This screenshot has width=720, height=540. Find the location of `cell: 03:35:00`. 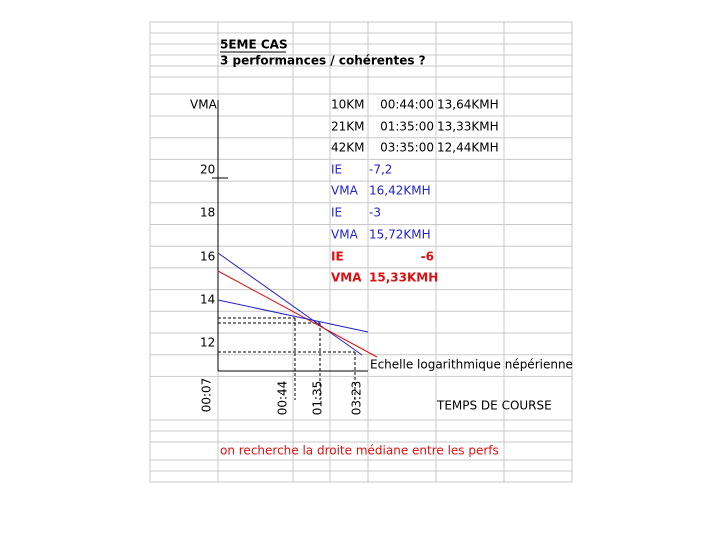

cell: 03:35:00 is located at coordinates (407, 148).